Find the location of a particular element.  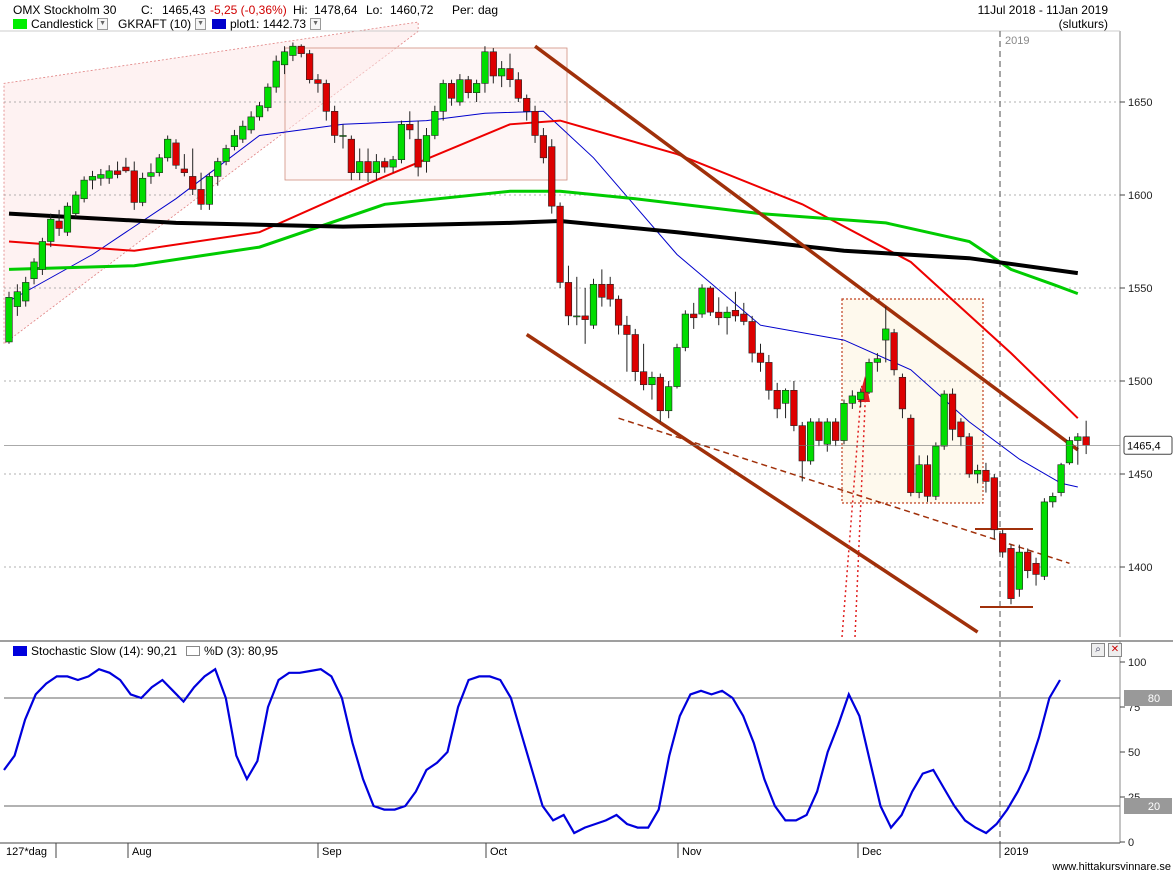

price-tick-label: 1650 is located at coordinates (1140, 103).